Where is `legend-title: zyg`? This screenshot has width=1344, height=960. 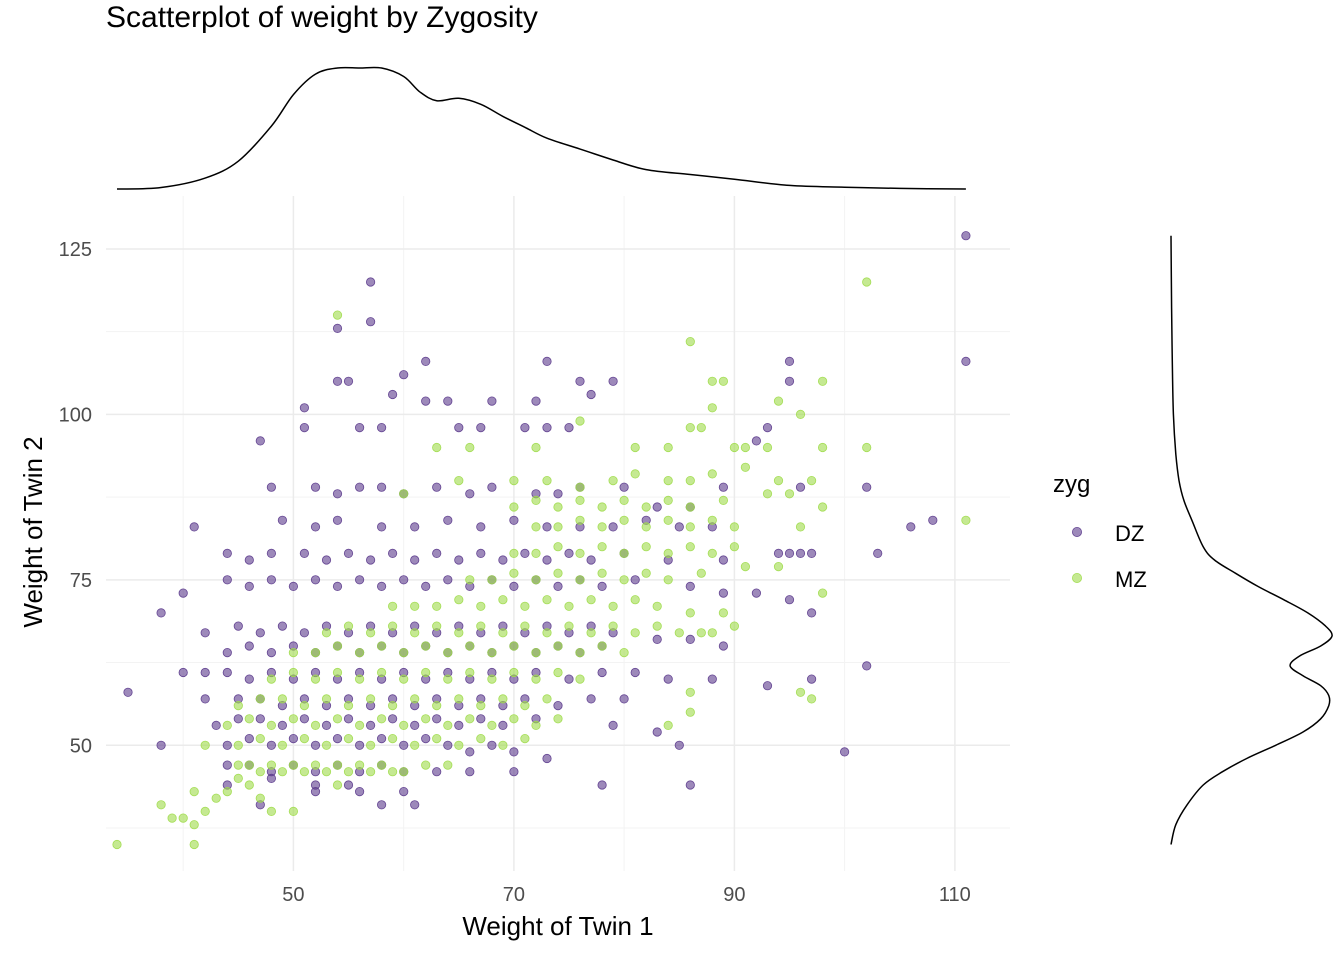 legend-title: zyg is located at coordinates (1071, 484).